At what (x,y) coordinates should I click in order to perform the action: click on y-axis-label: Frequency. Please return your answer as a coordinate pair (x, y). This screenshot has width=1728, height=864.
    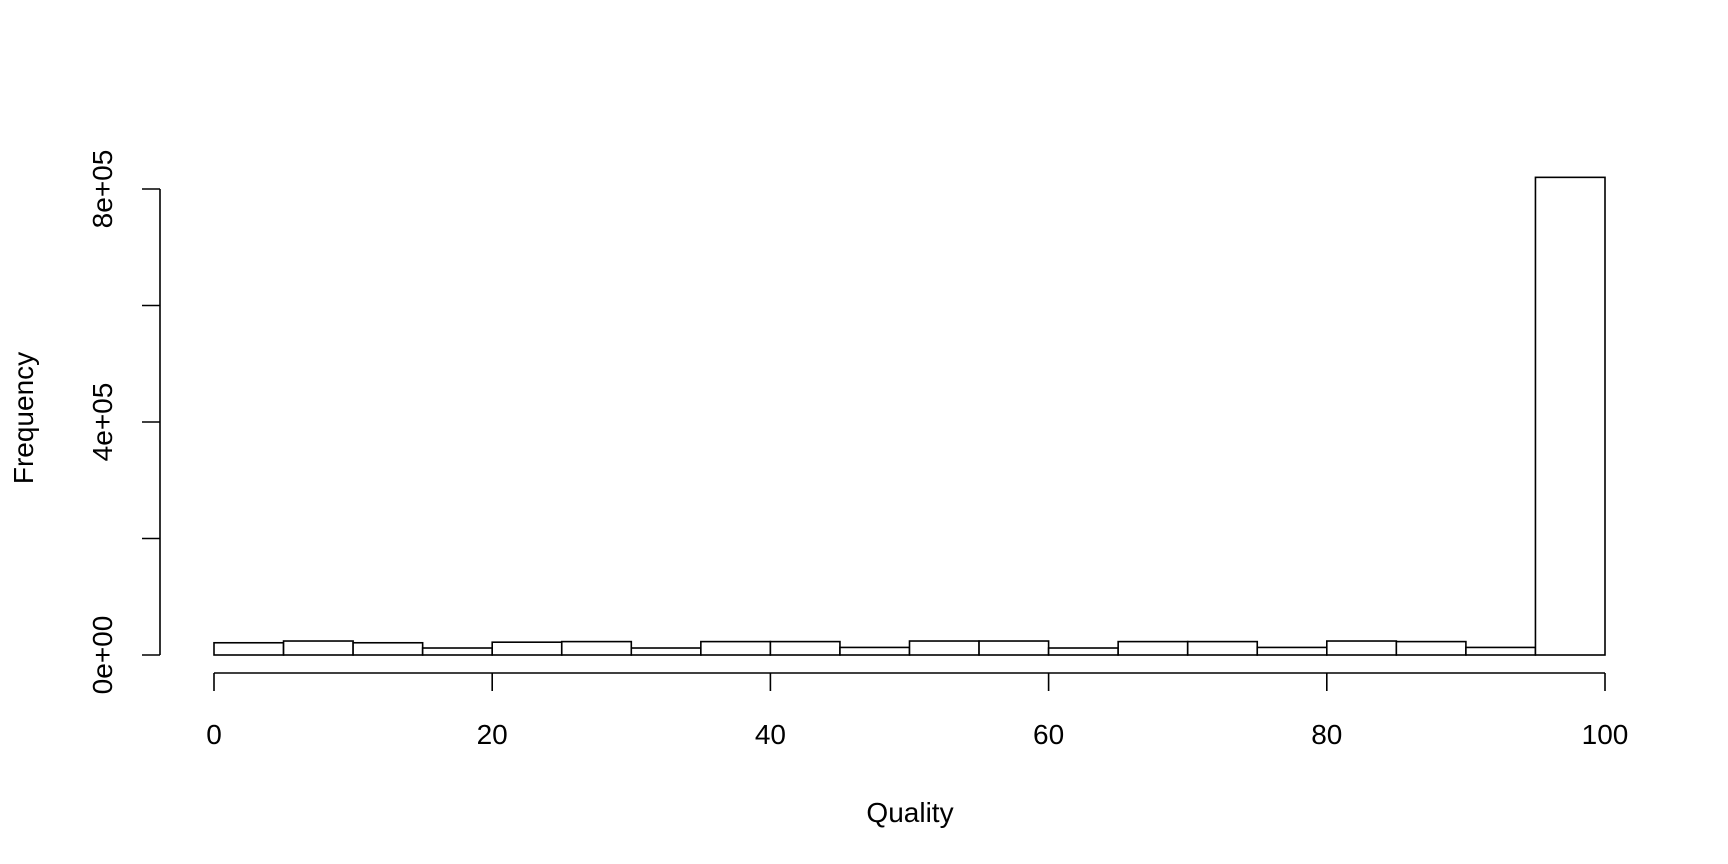
    Looking at the image, I should click on (23, 418).